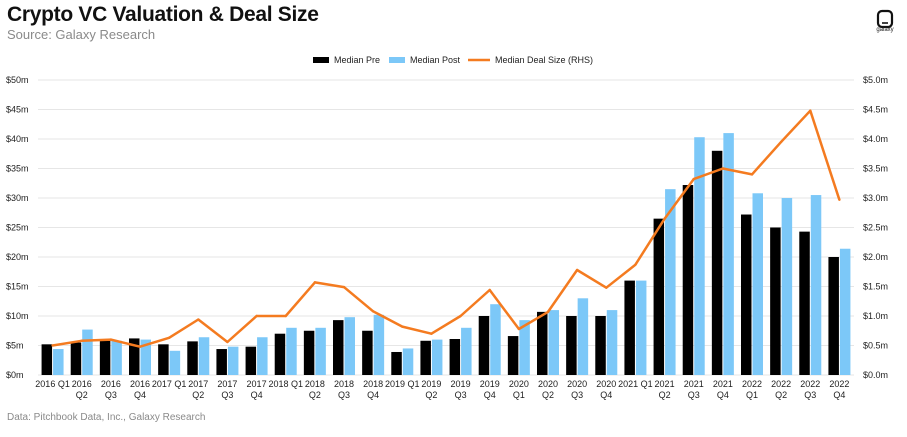 The height and width of the screenshot is (437, 907). What do you see at coordinates (544, 60) in the screenshot?
I see `legend-label-median-deal-size: Median Deal Size (RHS)` at bounding box center [544, 60].